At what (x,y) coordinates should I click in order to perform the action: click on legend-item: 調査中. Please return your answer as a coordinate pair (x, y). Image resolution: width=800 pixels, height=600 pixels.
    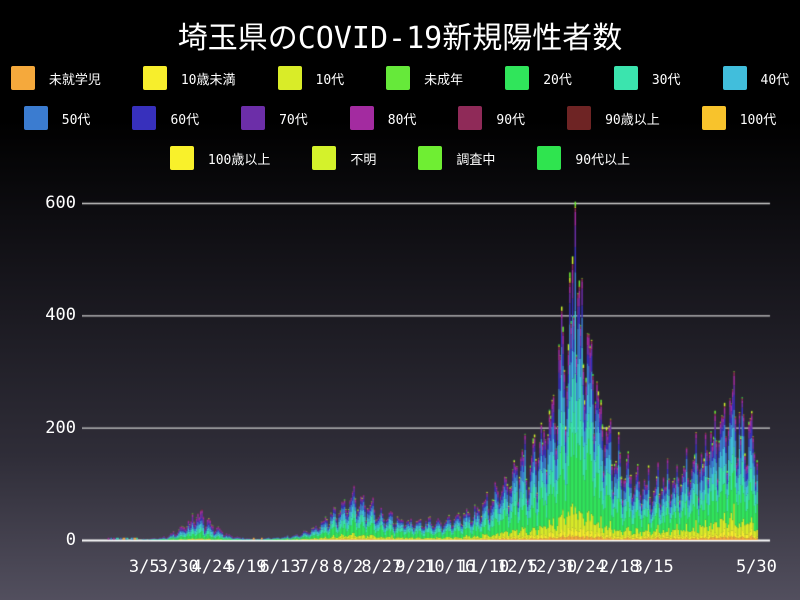
    Looking at the image, I should click on (456, 158).